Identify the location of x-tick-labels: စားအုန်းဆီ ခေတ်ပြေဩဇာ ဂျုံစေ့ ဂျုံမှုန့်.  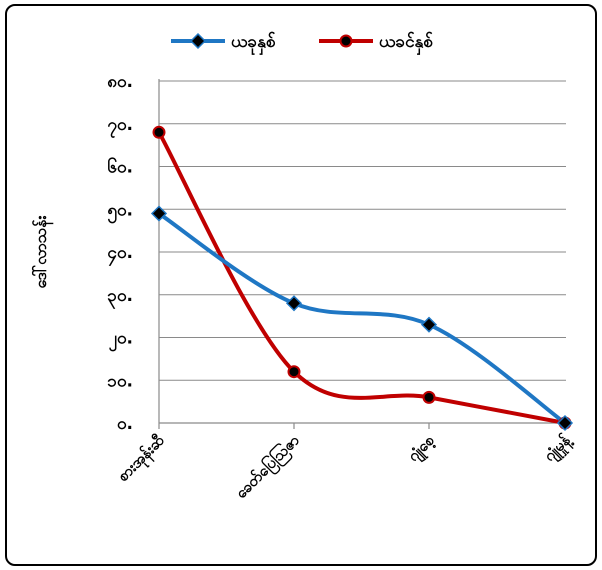
(345, 466).